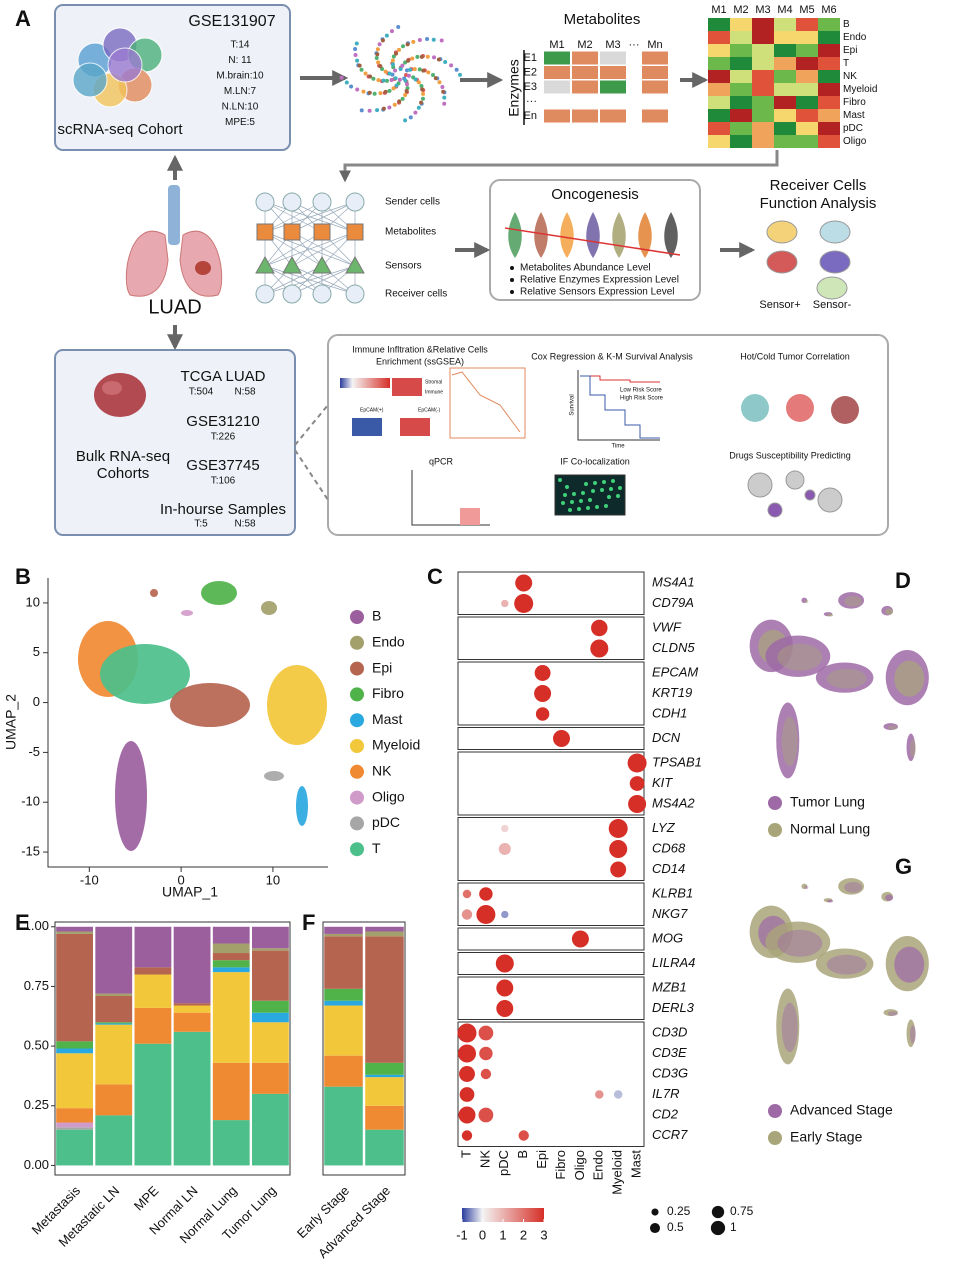 This screenshot has height=1268, width=955. What do you see at coordinates (441, 461) in the screenshot?
I see `analysis-title: qPCR` at bounding box center [441, 461].